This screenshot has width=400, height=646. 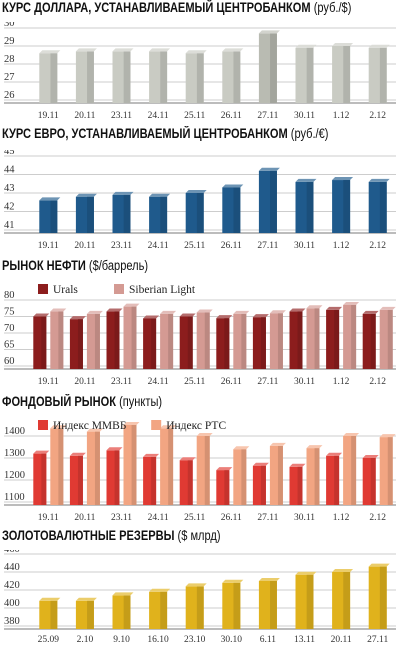 I want to click on oil-xtick-label: 25.11, so click(x=194, y=382).